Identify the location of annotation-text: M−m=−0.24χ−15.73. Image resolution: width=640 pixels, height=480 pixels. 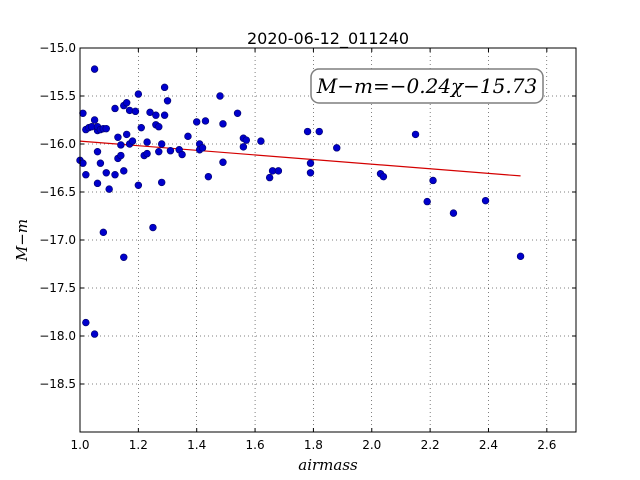
(426, 86).